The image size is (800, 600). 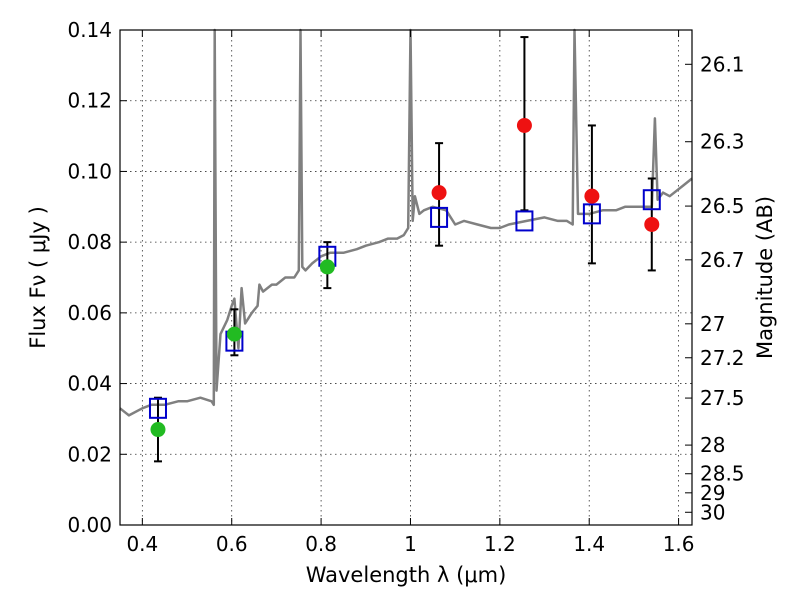 I want to click on y-tick-label: 0.14, so click(x=89, y=30).